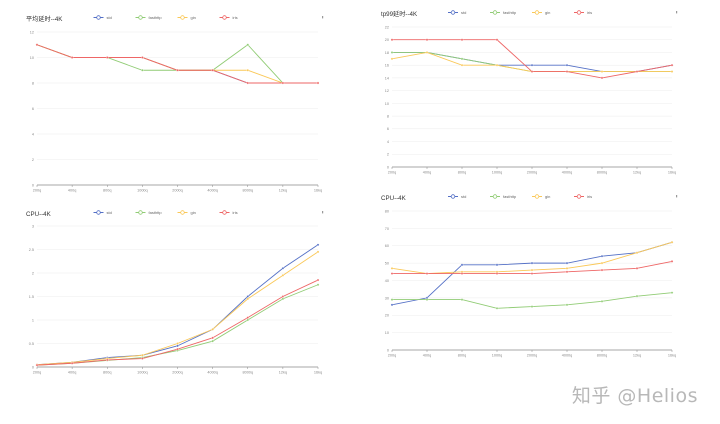  I want to click on y-tick-label: 30, so click(387, 298).